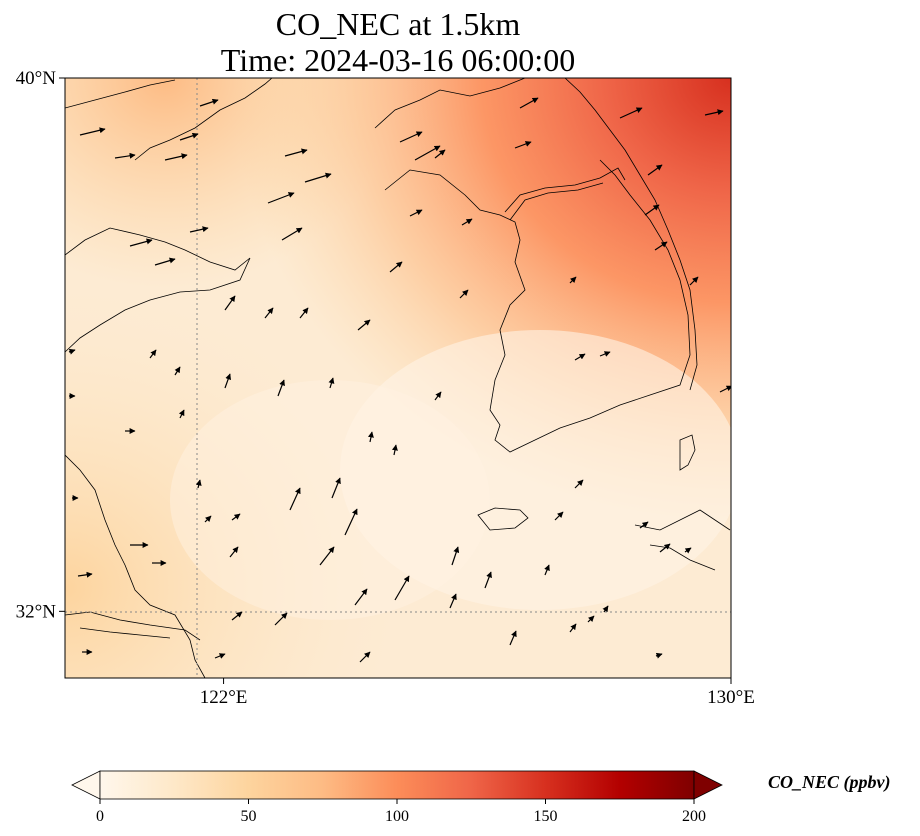 The width and height of the screenshot is (920, 836). I want to click on colorbar-tick-label: 100, so click(397, 816).